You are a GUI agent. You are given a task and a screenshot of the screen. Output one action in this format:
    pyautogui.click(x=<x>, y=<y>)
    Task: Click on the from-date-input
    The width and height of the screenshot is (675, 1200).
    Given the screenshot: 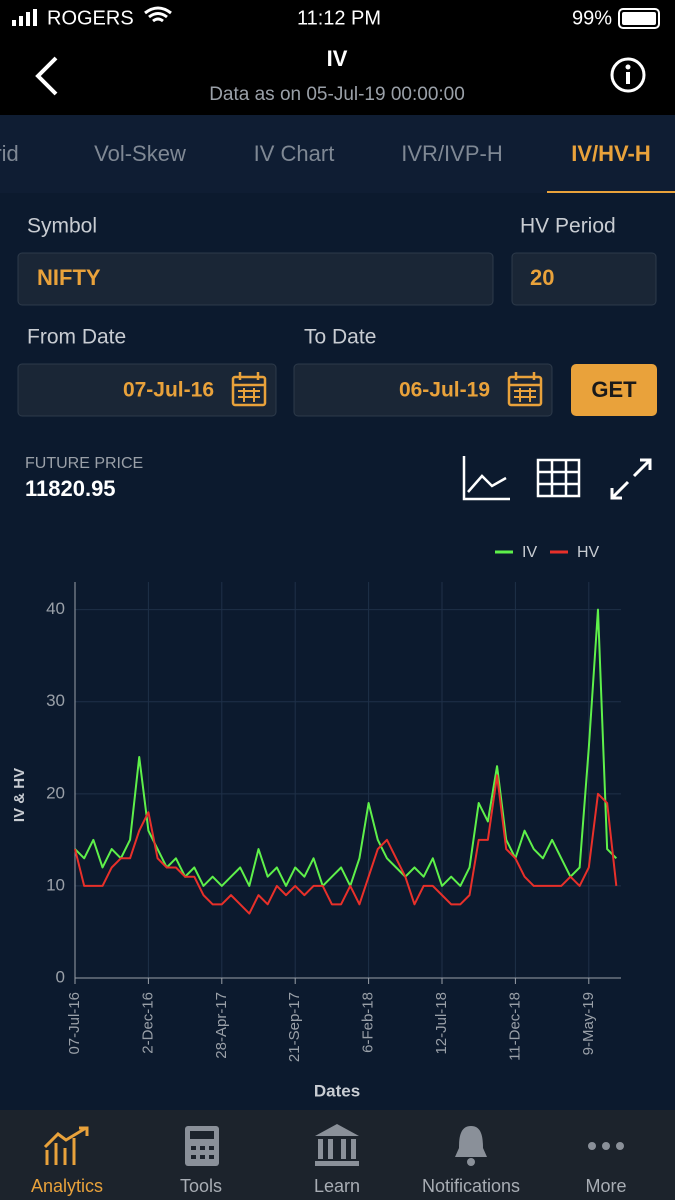 What is the action you would take?
    pyautogui.click(x=147, y=390)
    